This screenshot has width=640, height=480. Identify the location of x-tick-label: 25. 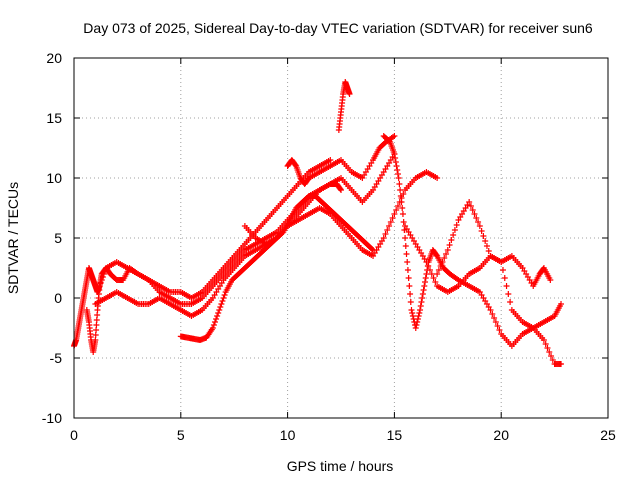
(608, 435).